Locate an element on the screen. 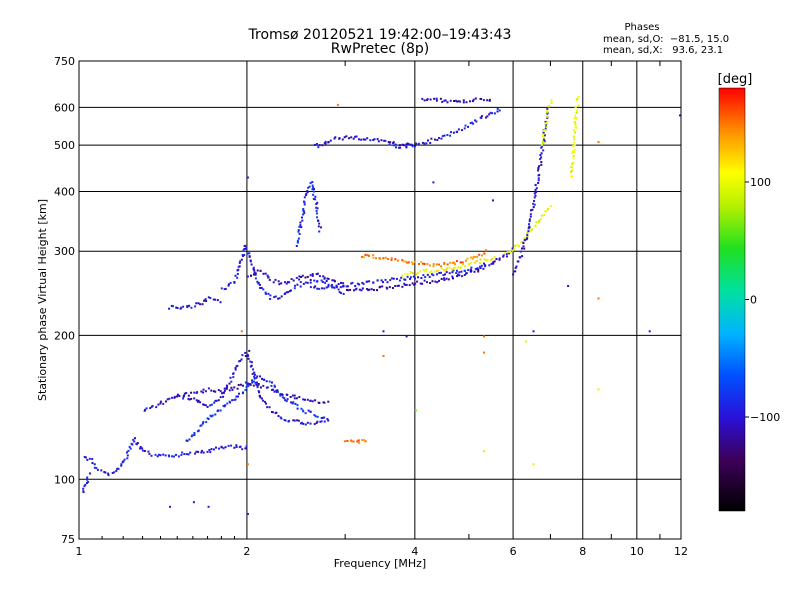  phases-stats-x: mean, sd,X: 93.6, 23.1 is located at coordinates (663, 50).